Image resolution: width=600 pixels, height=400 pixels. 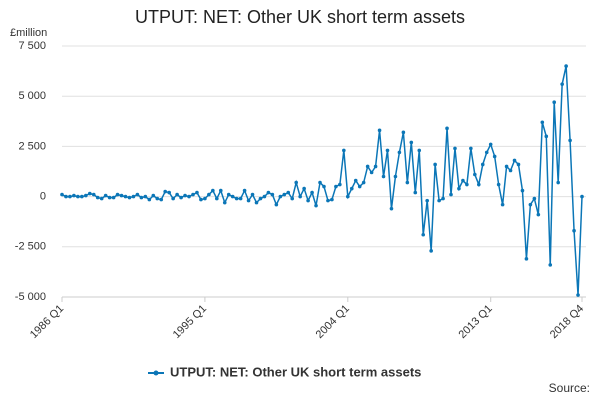 What do you see at coordinates (190, 322) in the screenshot?
I see `x-tick-label: 1995 Q1` at bounding box center [190, 322].